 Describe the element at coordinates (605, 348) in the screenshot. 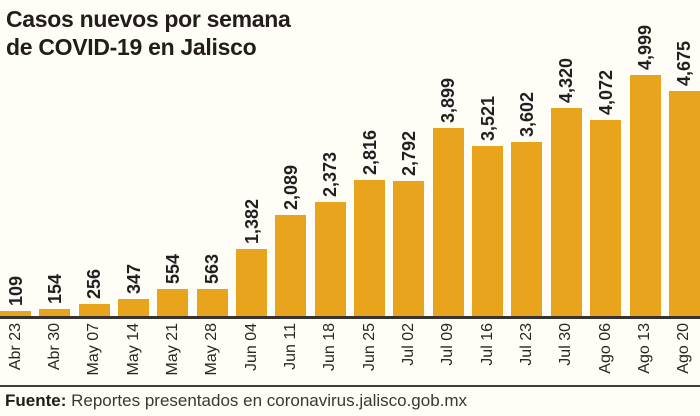

I see `x-axis-label: Ago 06` at that location.